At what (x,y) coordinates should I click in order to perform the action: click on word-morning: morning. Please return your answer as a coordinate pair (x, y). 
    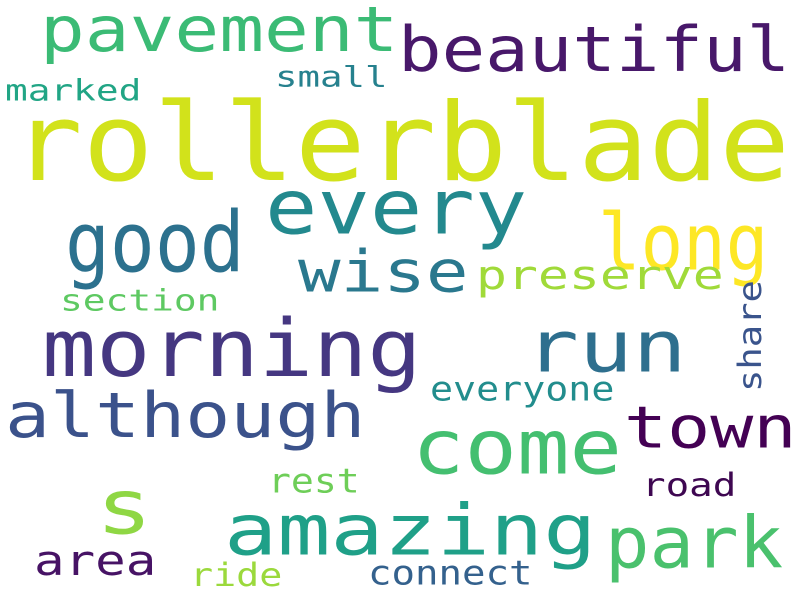
    Looking at the image, I should click on (232, 349).